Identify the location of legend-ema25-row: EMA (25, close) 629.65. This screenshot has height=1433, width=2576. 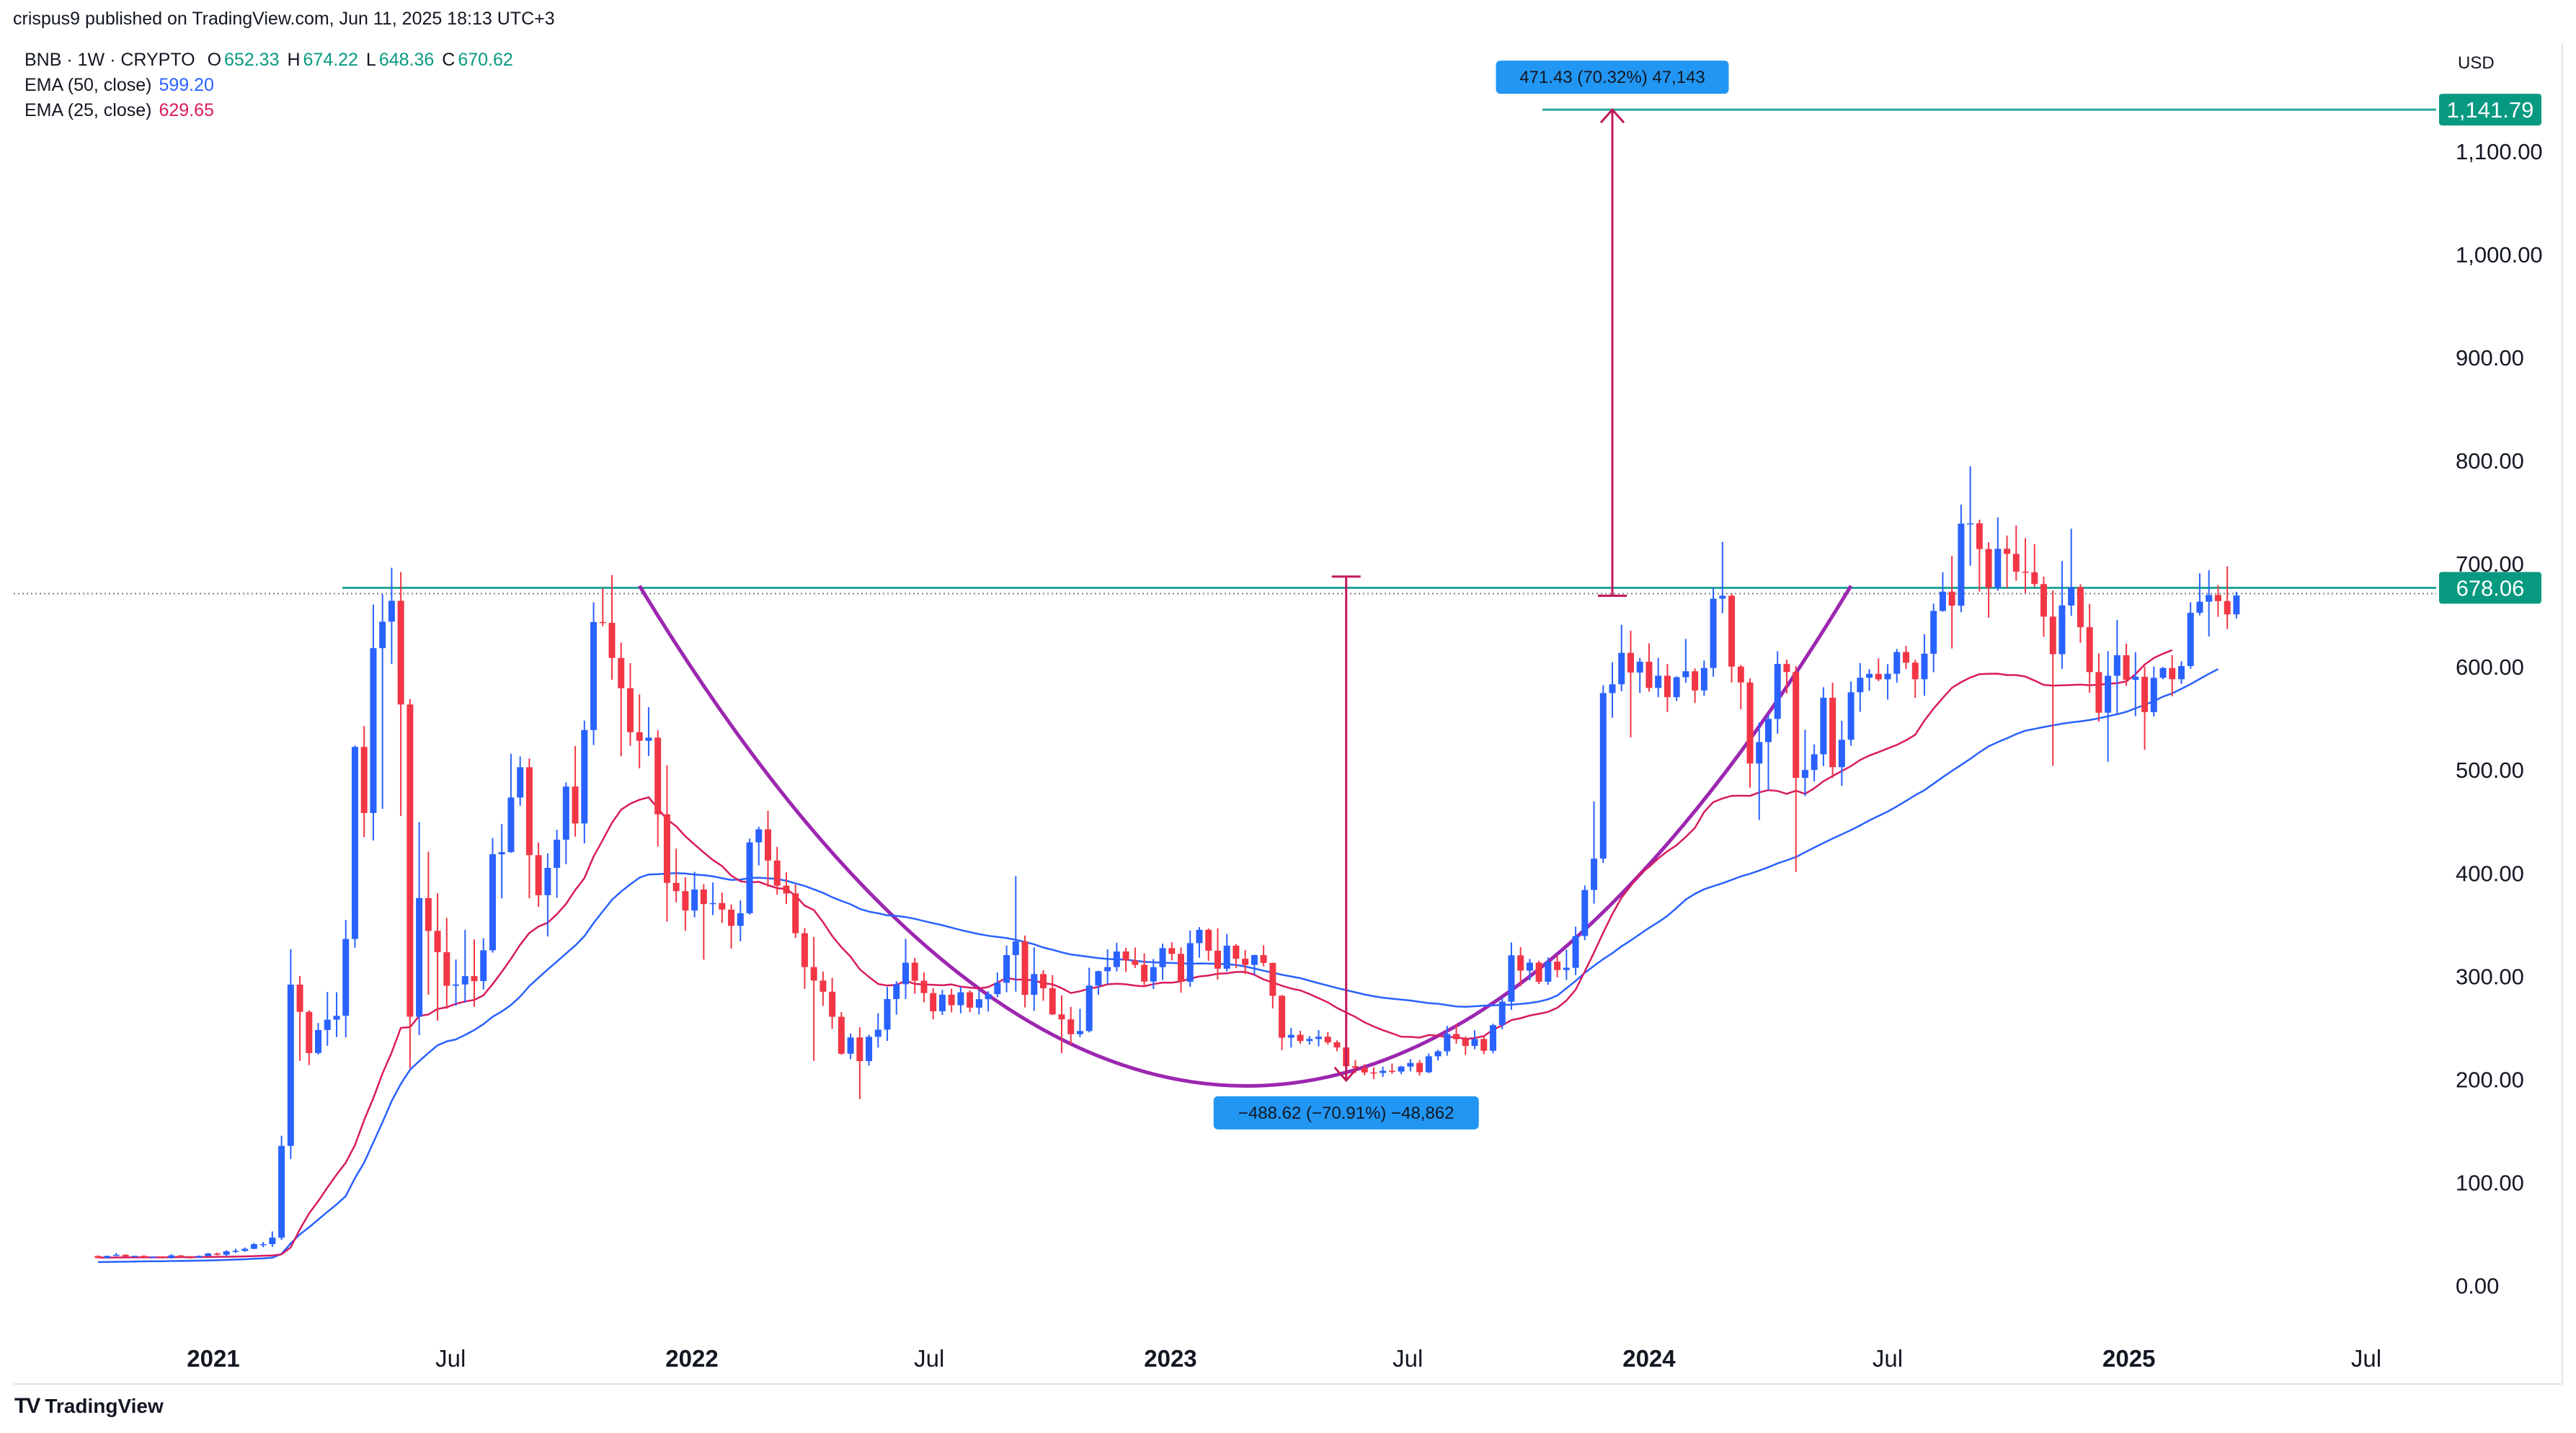
(270, 110).